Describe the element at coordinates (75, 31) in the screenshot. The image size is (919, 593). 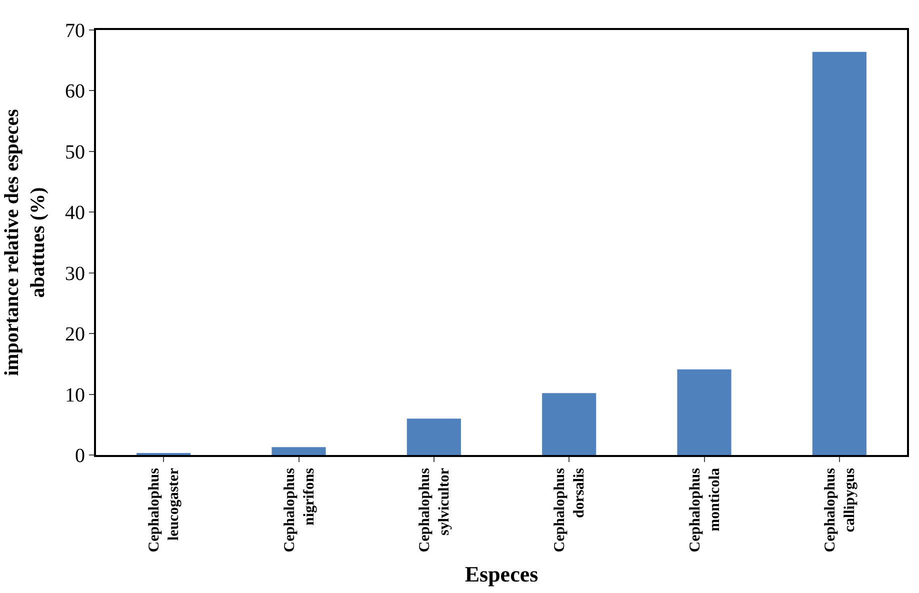
I see `y-tick-label: 70` at that location.